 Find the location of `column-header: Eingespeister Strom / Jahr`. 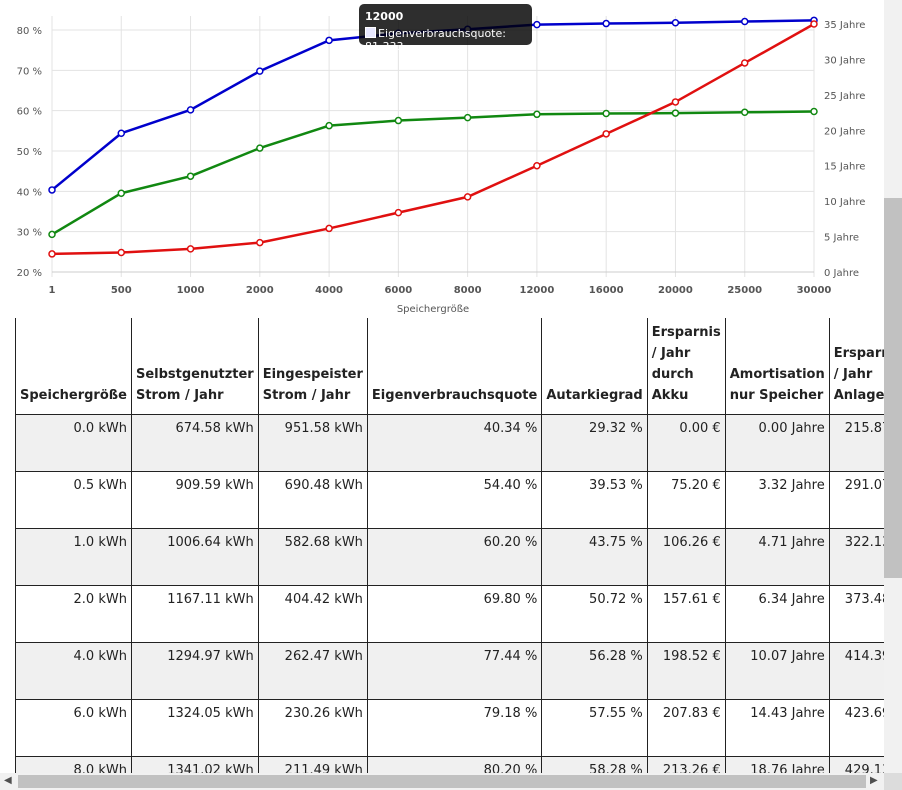

column-header: Eingespeister Strom / Jahr is located at coordinates (312, 366).